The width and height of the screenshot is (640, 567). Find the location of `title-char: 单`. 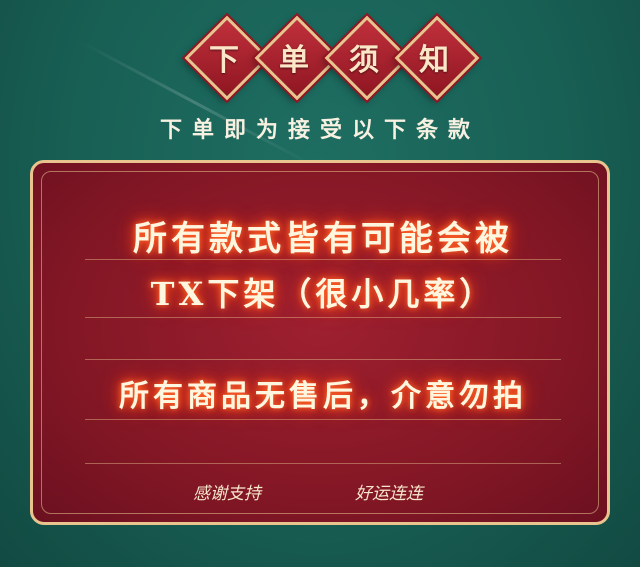

title-char: 单 is located at coordinates (294, 60).